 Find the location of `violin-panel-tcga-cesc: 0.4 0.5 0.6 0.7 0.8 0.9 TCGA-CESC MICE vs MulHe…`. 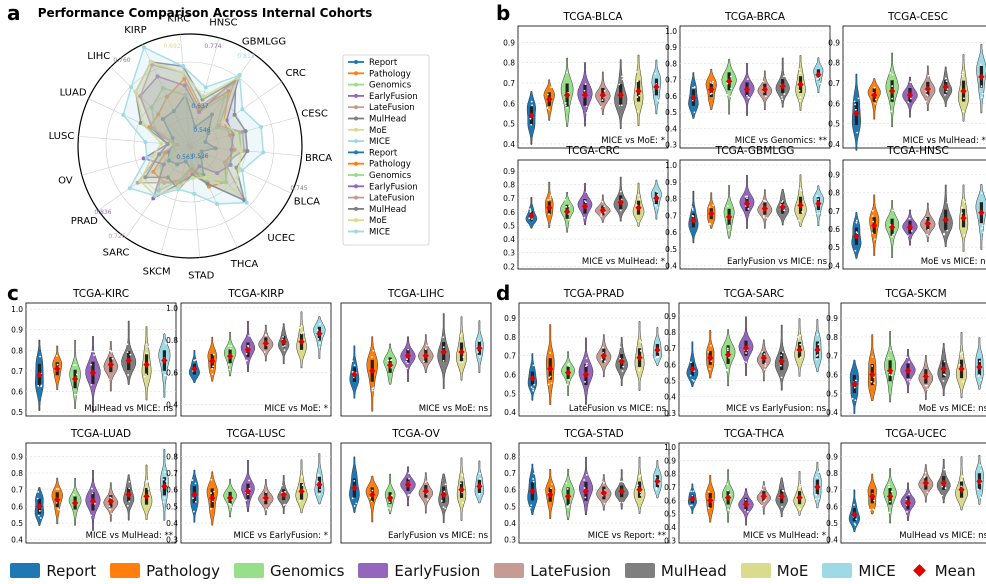

violin-panel-tcga-cesc: 0.4 0.5 0.6 0.7 0.8 0.9 TCGA-CESC MICE vs MulHe… is located at coordinates (907, 81).